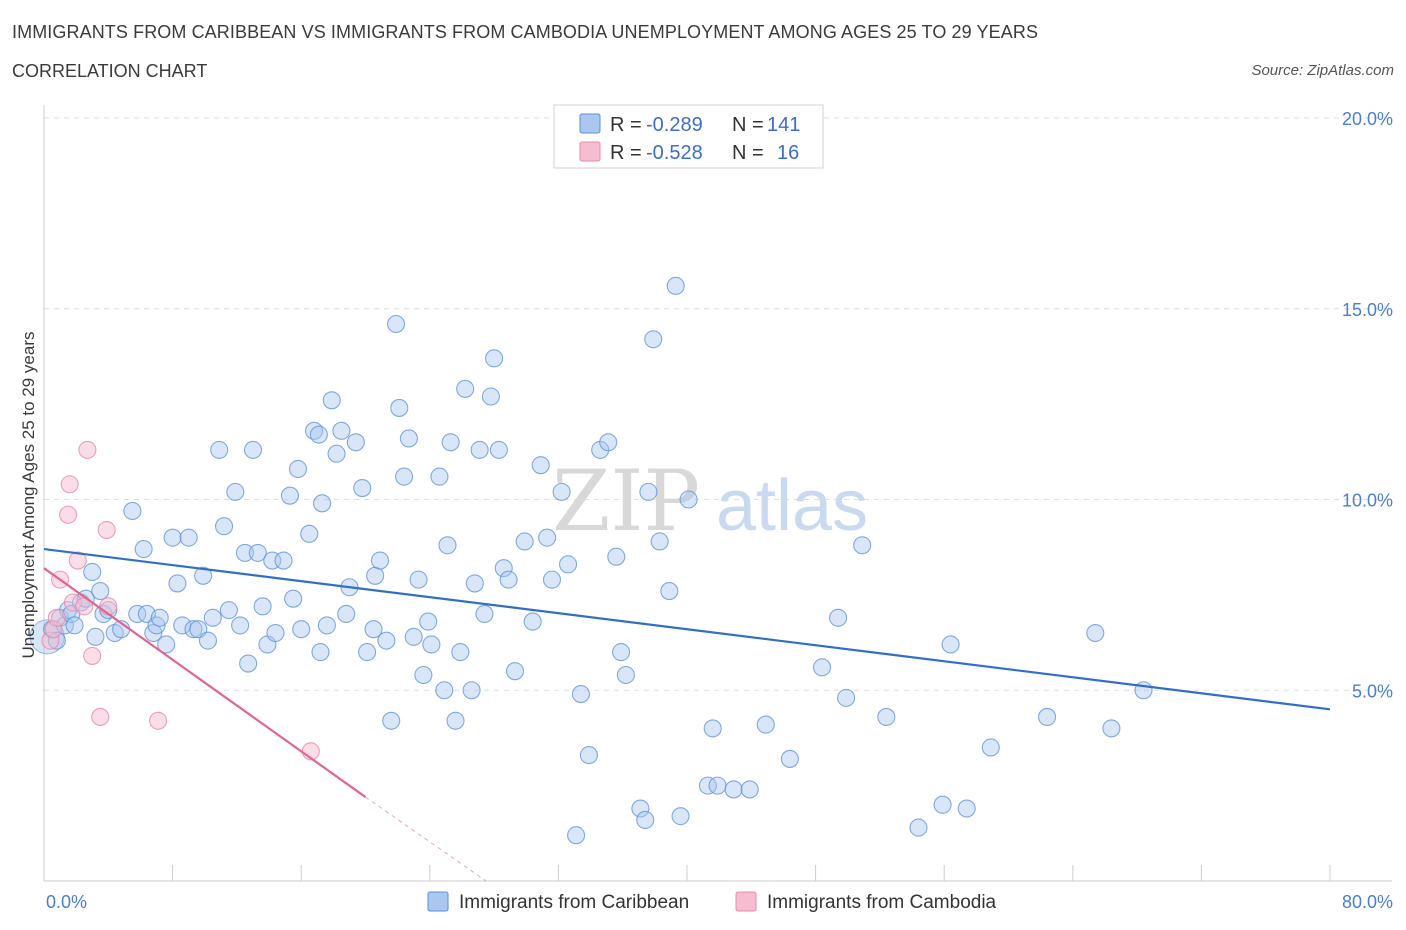  What do you see at coordinates (674, 125) in the screenshot?
I see `legend-r-value-1: -0.289` at bounding box center [674, 125].